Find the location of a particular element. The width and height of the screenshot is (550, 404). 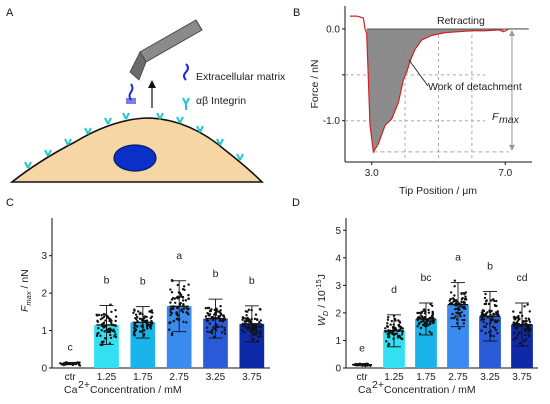

x-tick-label: 2.75 is located at coordinates (458, 377).